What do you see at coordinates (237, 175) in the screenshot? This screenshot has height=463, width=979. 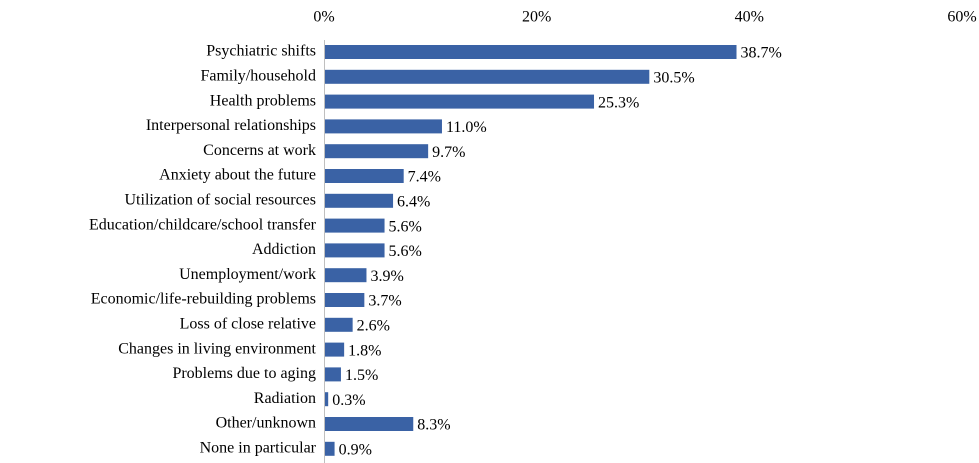 I see `y-tick-label: Anxiety about the future` at bounding box center [237, 175].